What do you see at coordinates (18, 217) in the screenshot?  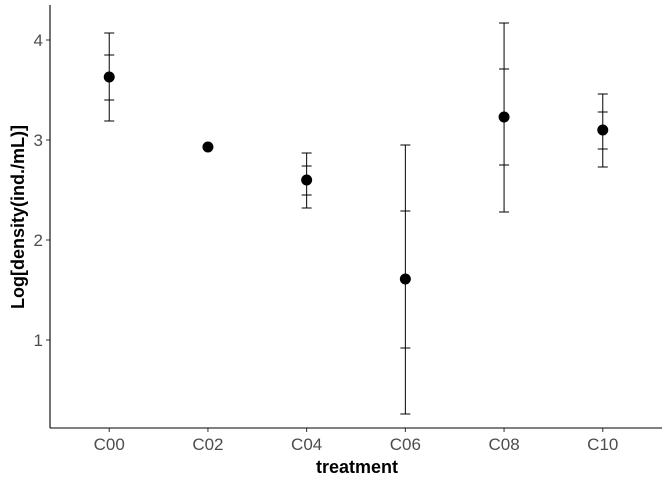 I see `y-axis-title: Log[density(ind./mL)]` at bounding box center [18, 217].